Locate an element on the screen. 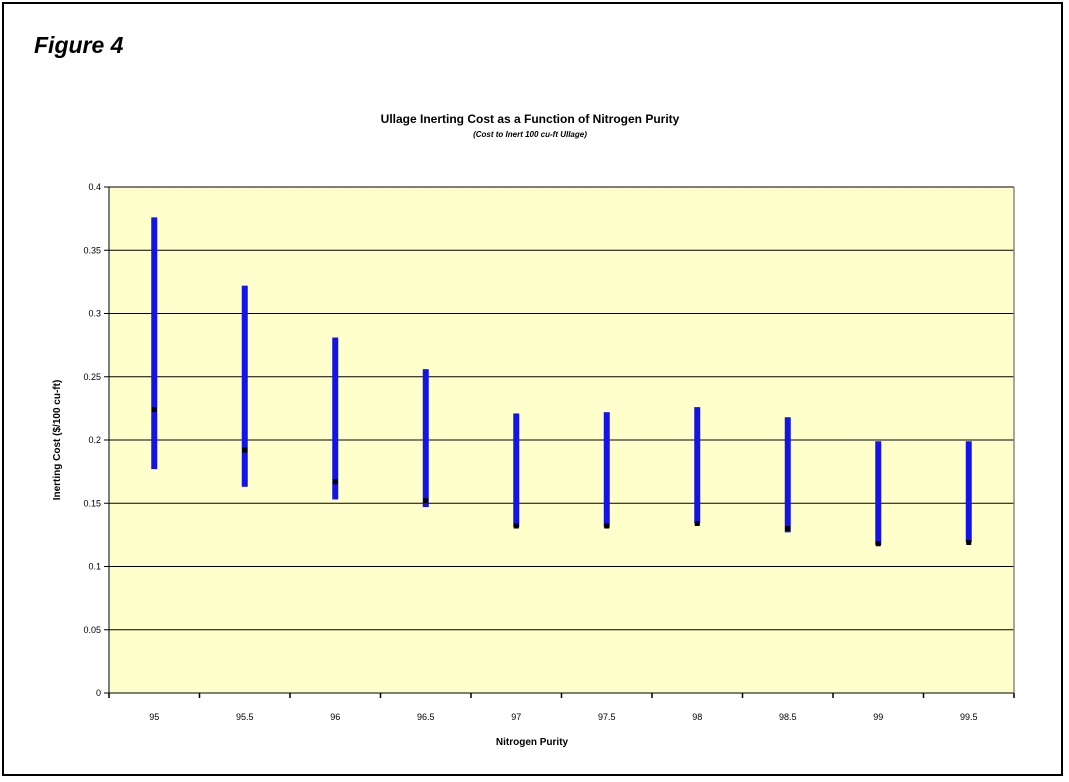 The width and height of the screenshot is (1069, 782). y-tick-label: 0.15 is located at coordinates (92, 503).